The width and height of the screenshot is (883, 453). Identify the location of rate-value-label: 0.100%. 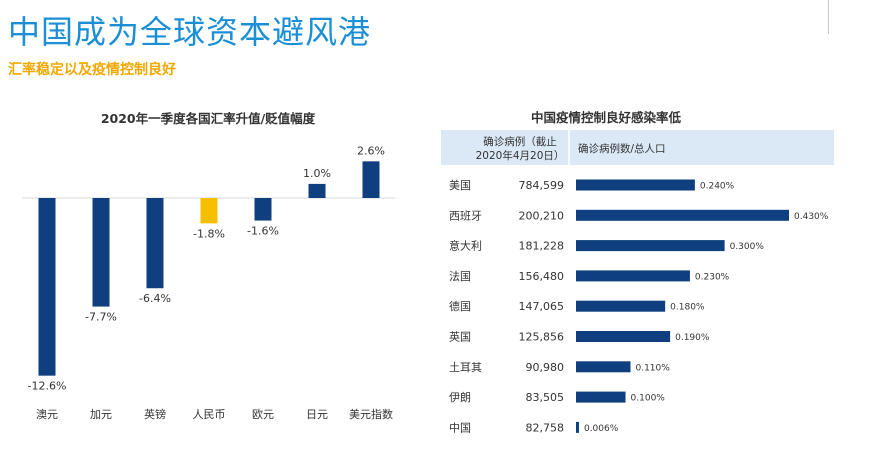
(648, 399).